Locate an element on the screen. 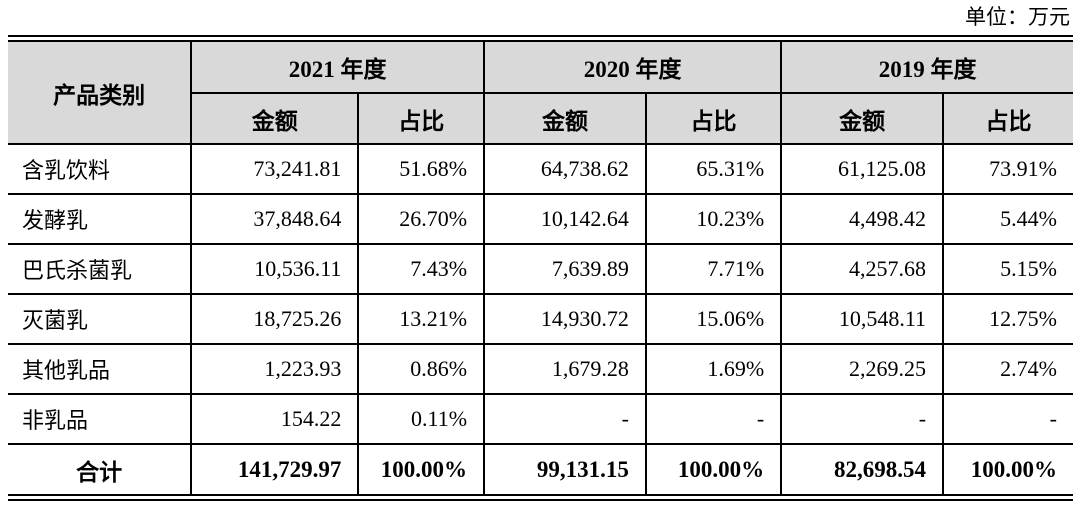 This screenshot has height=516, width=1080. ratio-2021-cell: 13.21% is located at coordinates (421, 319).